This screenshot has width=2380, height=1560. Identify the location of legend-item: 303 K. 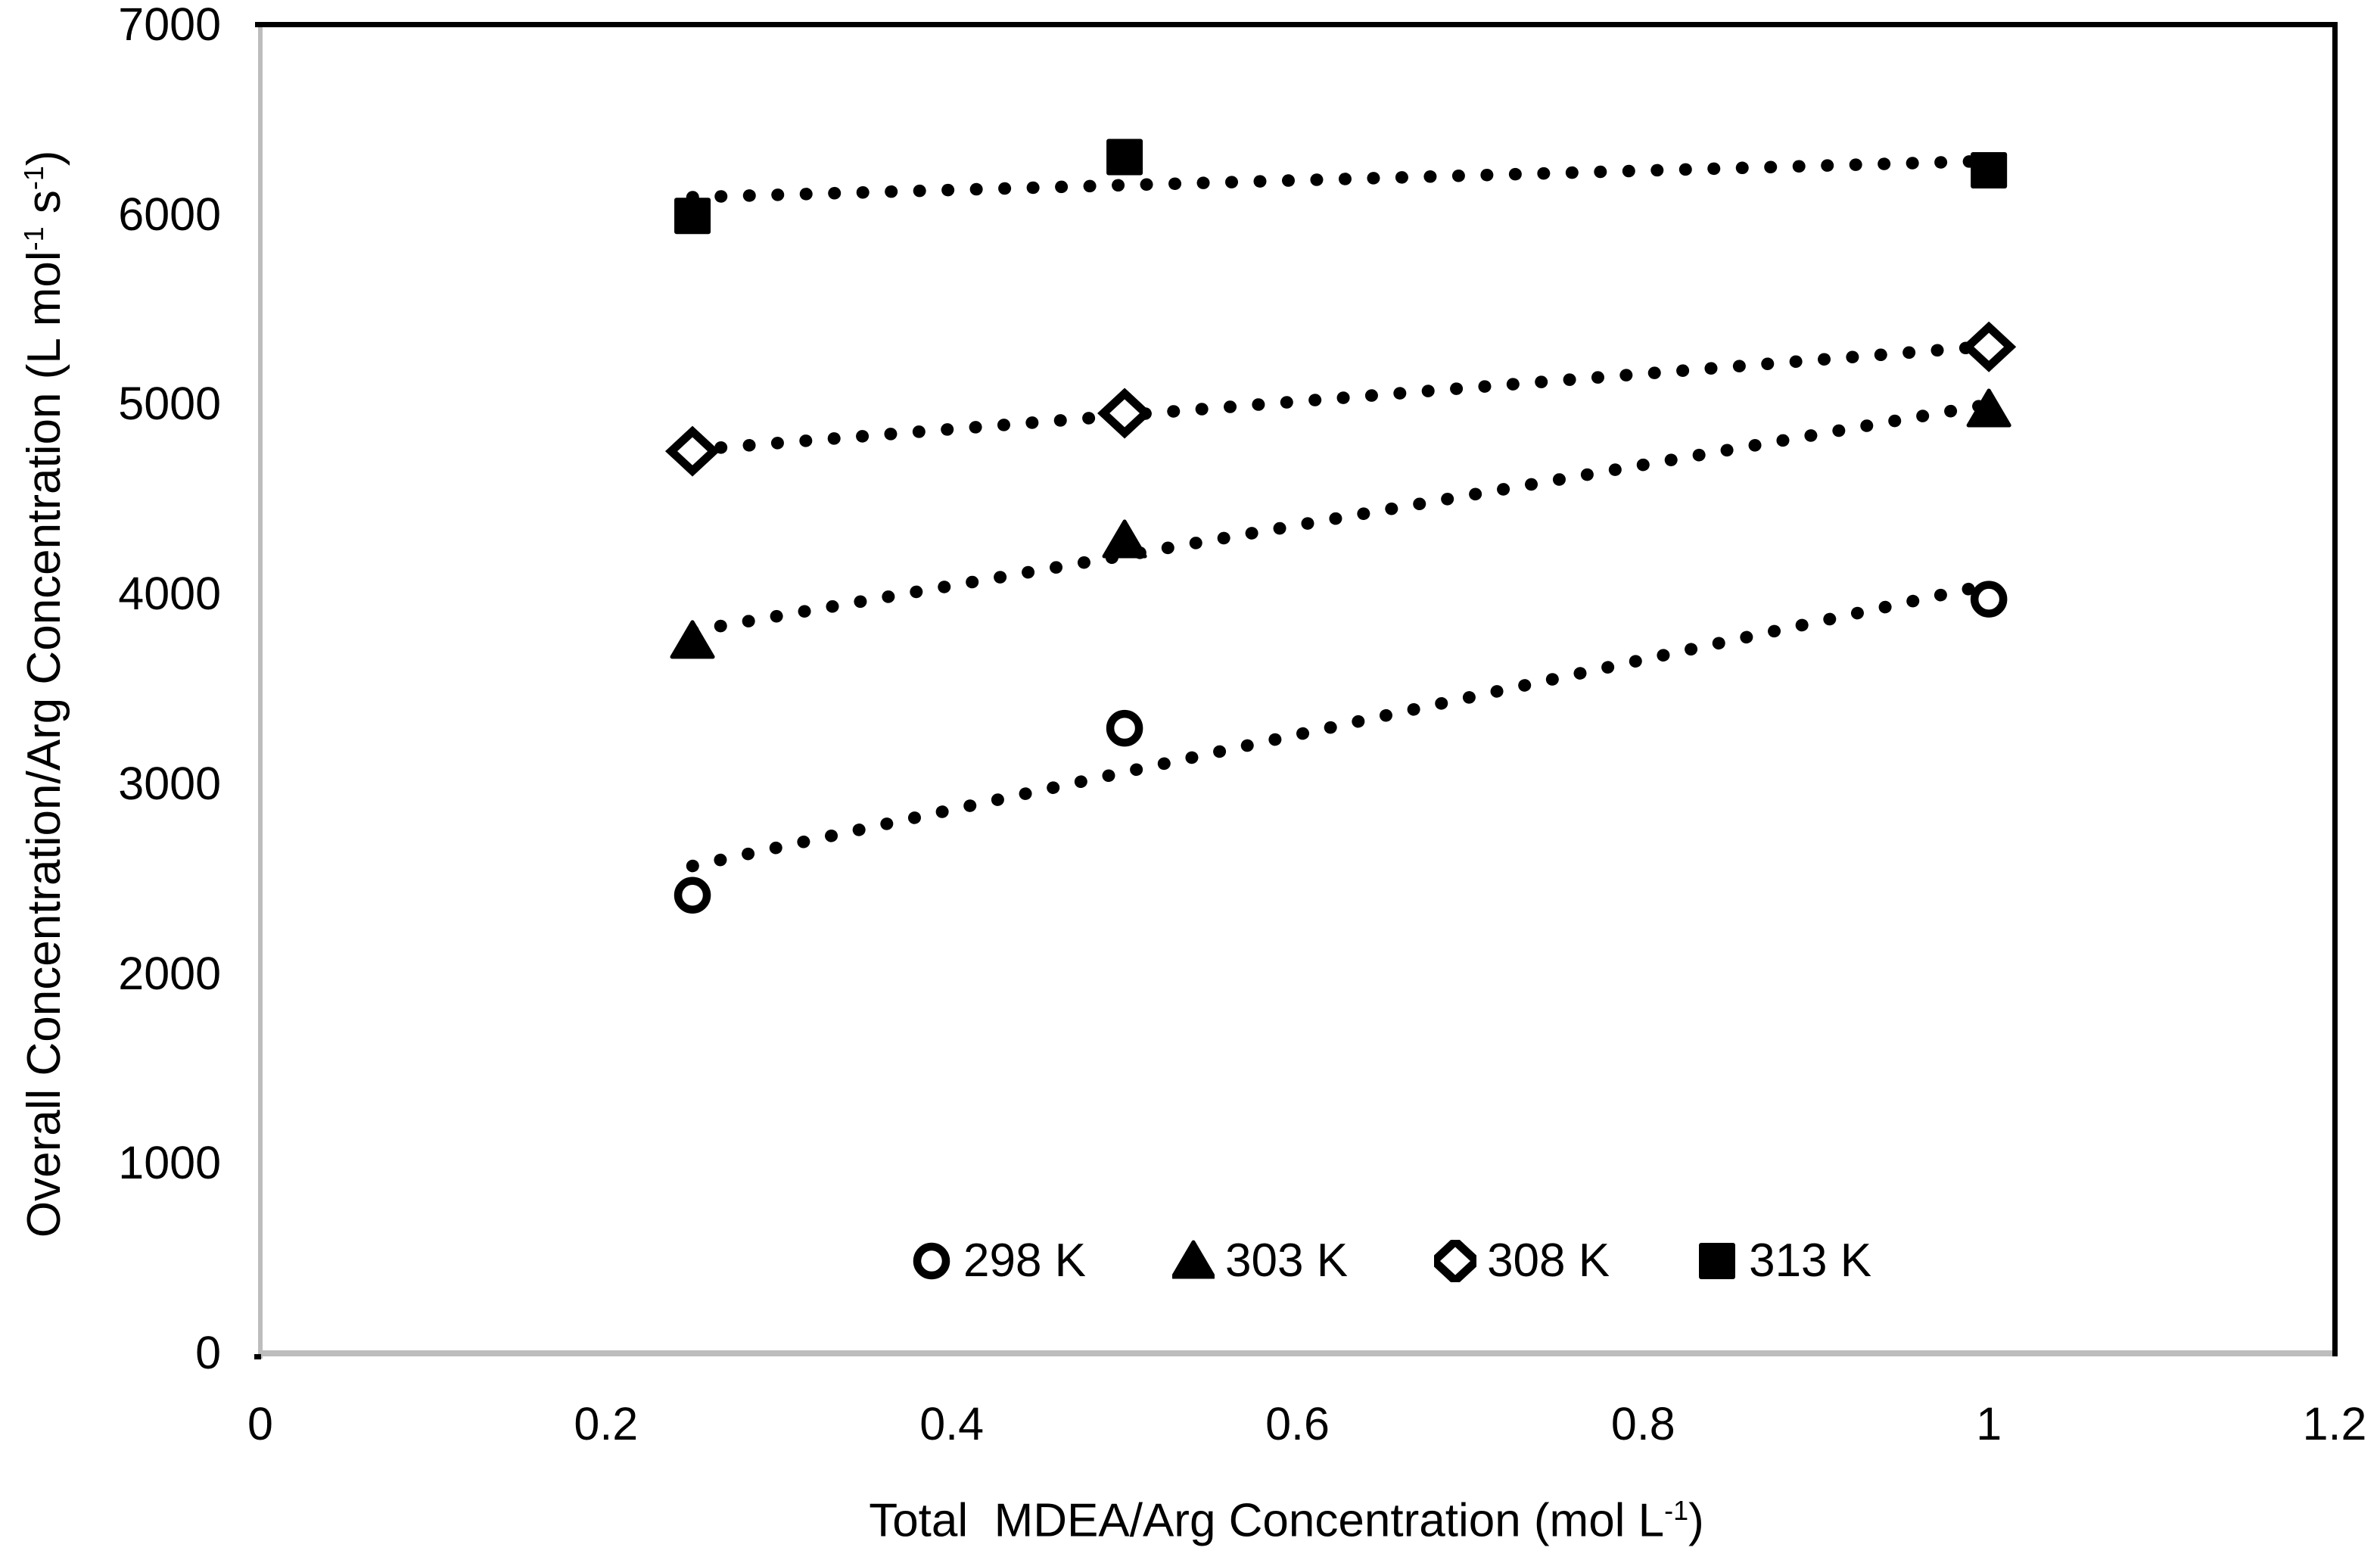
(1260, 1261).